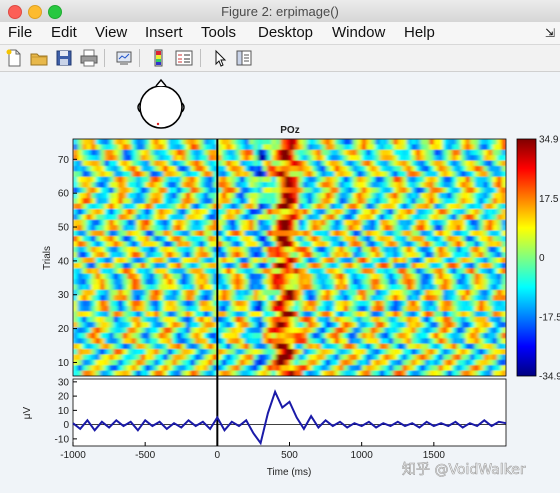  I want to click on menu-view: View, so click(111, 32).